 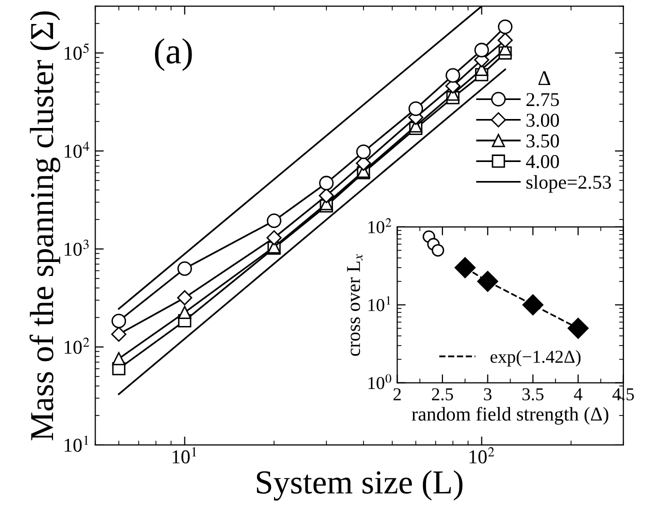 I want to click on legend-label: 3.00, so click(x=542, y=120).